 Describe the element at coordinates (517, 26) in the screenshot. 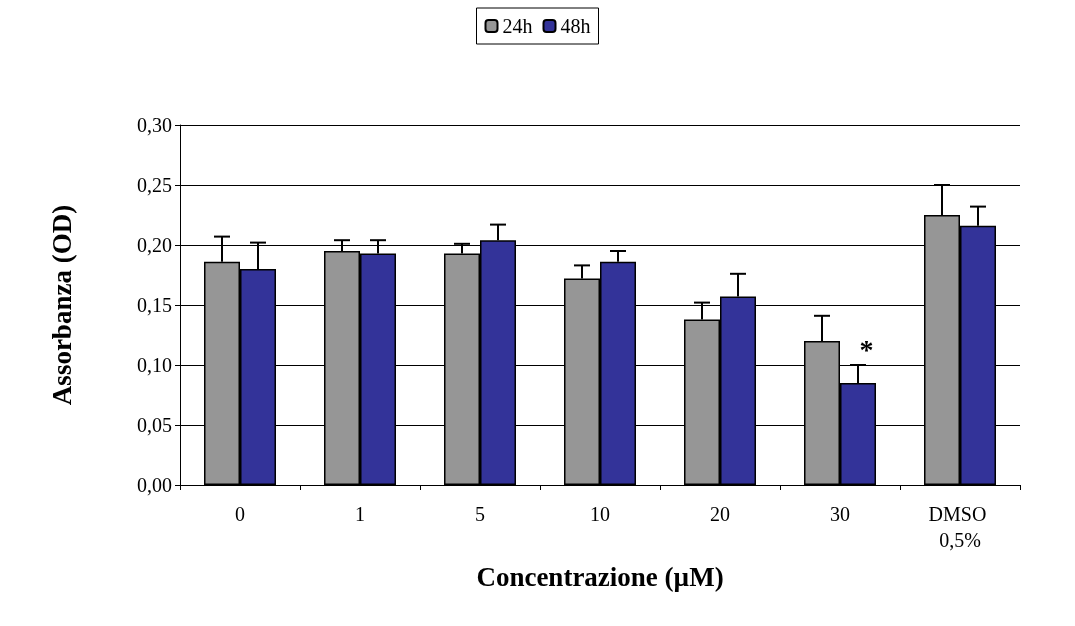

I see `legend-label: 24h` at that location.